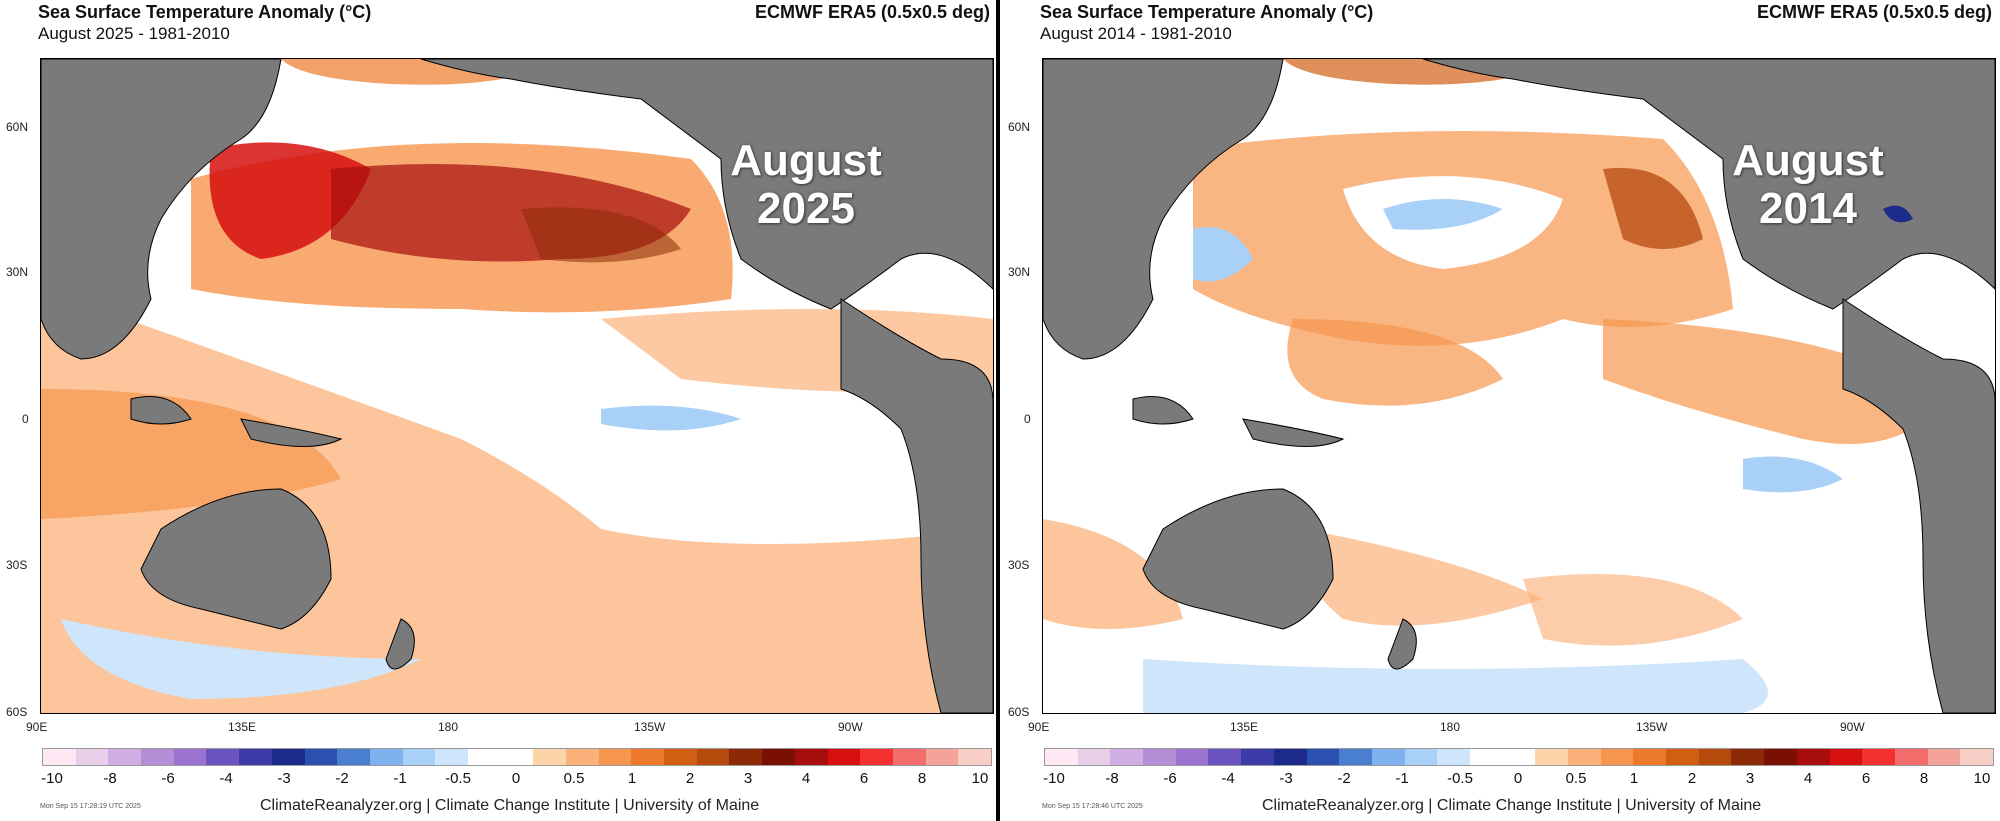  Describe the element at coordinates (205, 12) in the screenshot. I see `map-title: Sea Surface Temperature Anomaly (°C)` at that location.